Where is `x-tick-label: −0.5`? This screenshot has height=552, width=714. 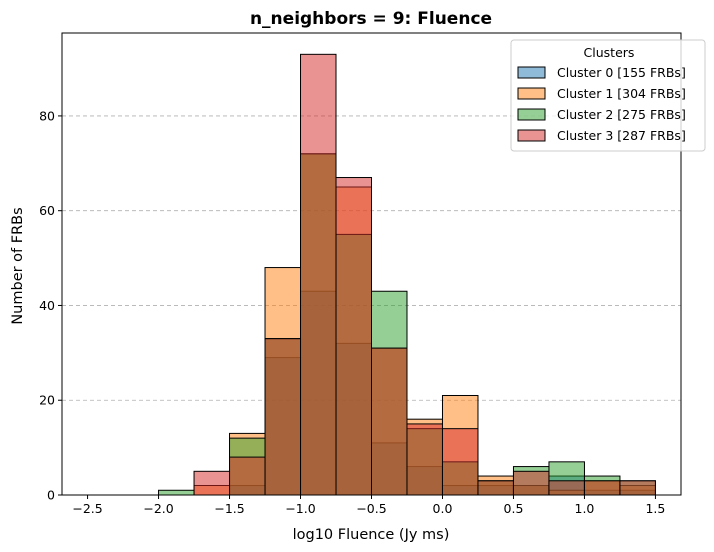
x-tick-label: −0.5 is located at coordinates (371, 508).